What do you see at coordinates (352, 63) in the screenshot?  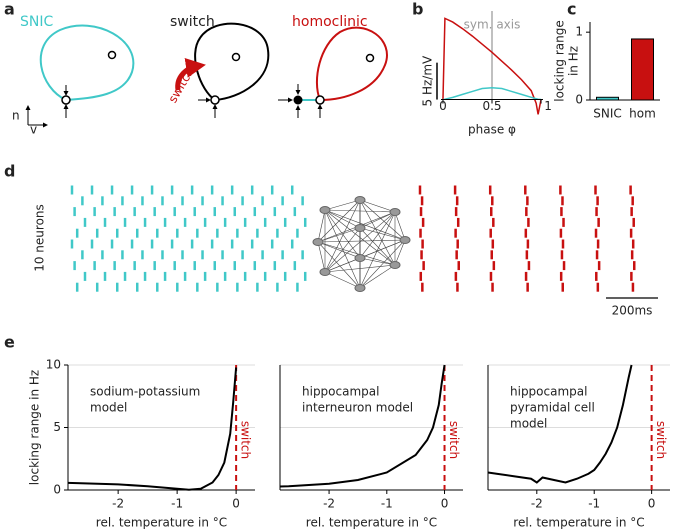 I see `homoclinic-orbit` at bounding box center [352, 63].